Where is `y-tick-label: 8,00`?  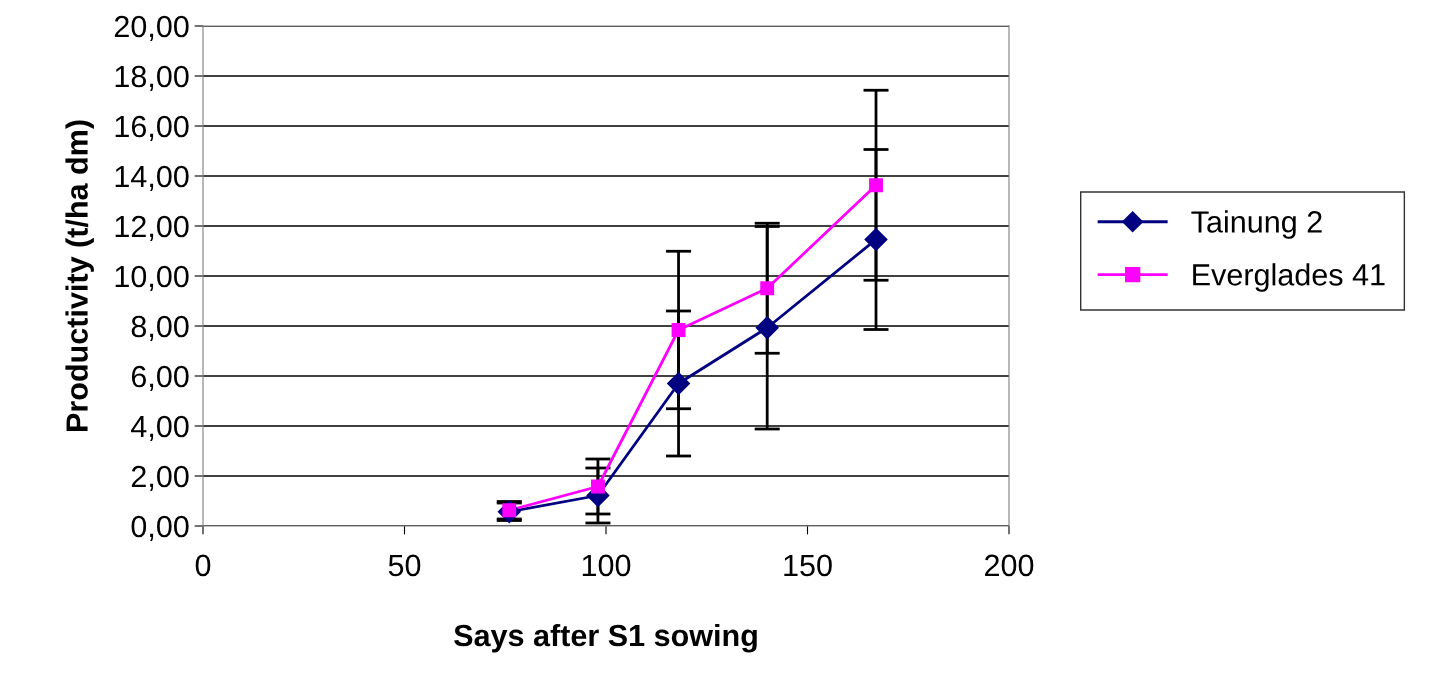
y-tick-label: 8,00 is located at coordinates (160, 328).